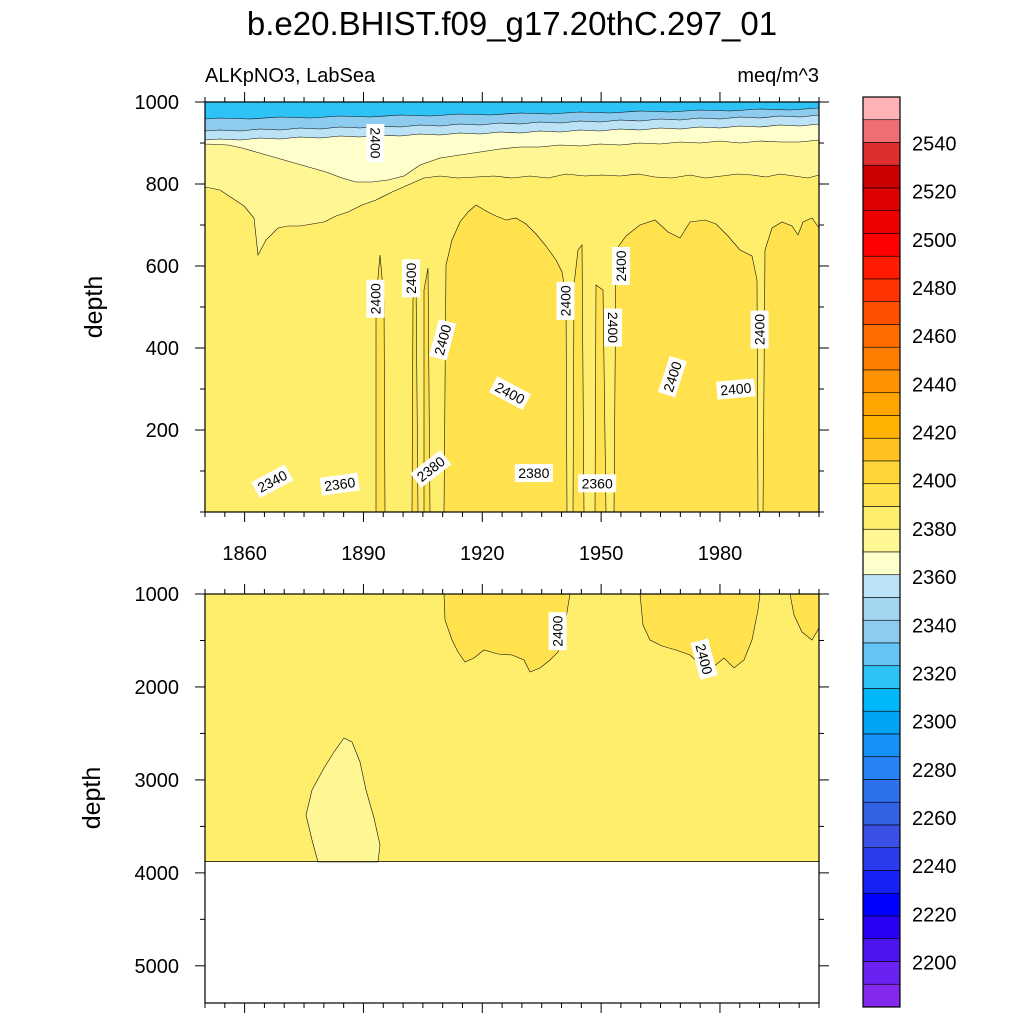  What do you see at coordinates (934, 289) in the screenshot?
I see `colorbar-label: 2480` at bounding box center [934, 289].